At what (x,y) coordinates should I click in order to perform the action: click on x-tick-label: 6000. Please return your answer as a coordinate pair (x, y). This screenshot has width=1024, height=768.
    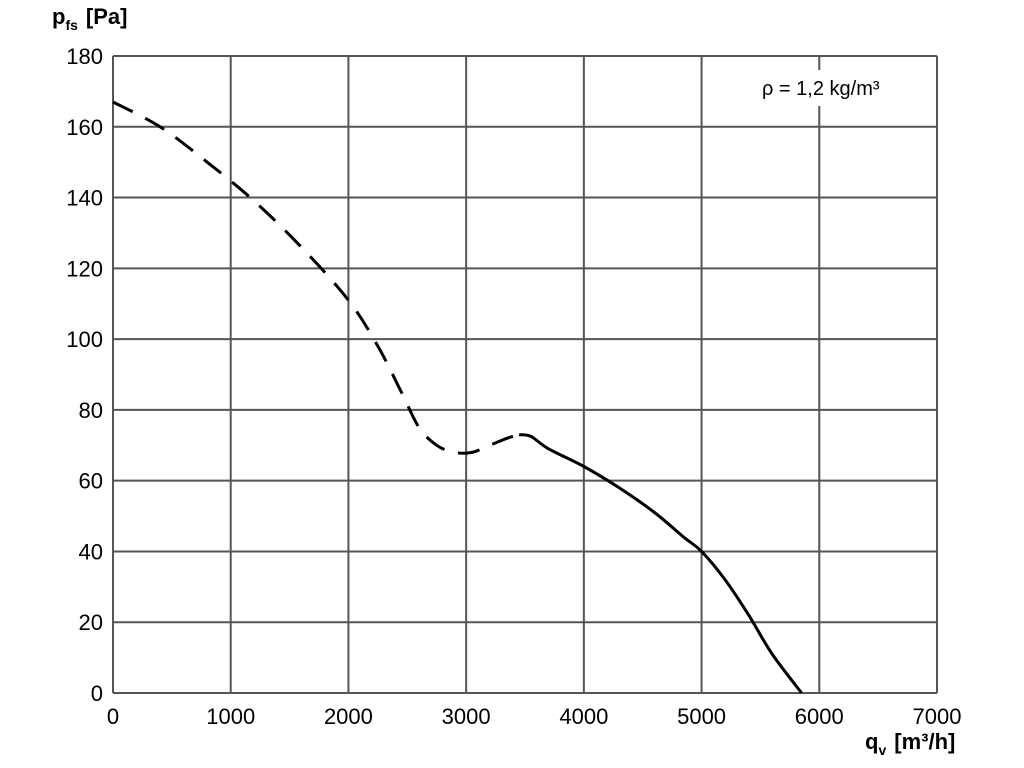
    Looking at the image, I should click on (819, 716).